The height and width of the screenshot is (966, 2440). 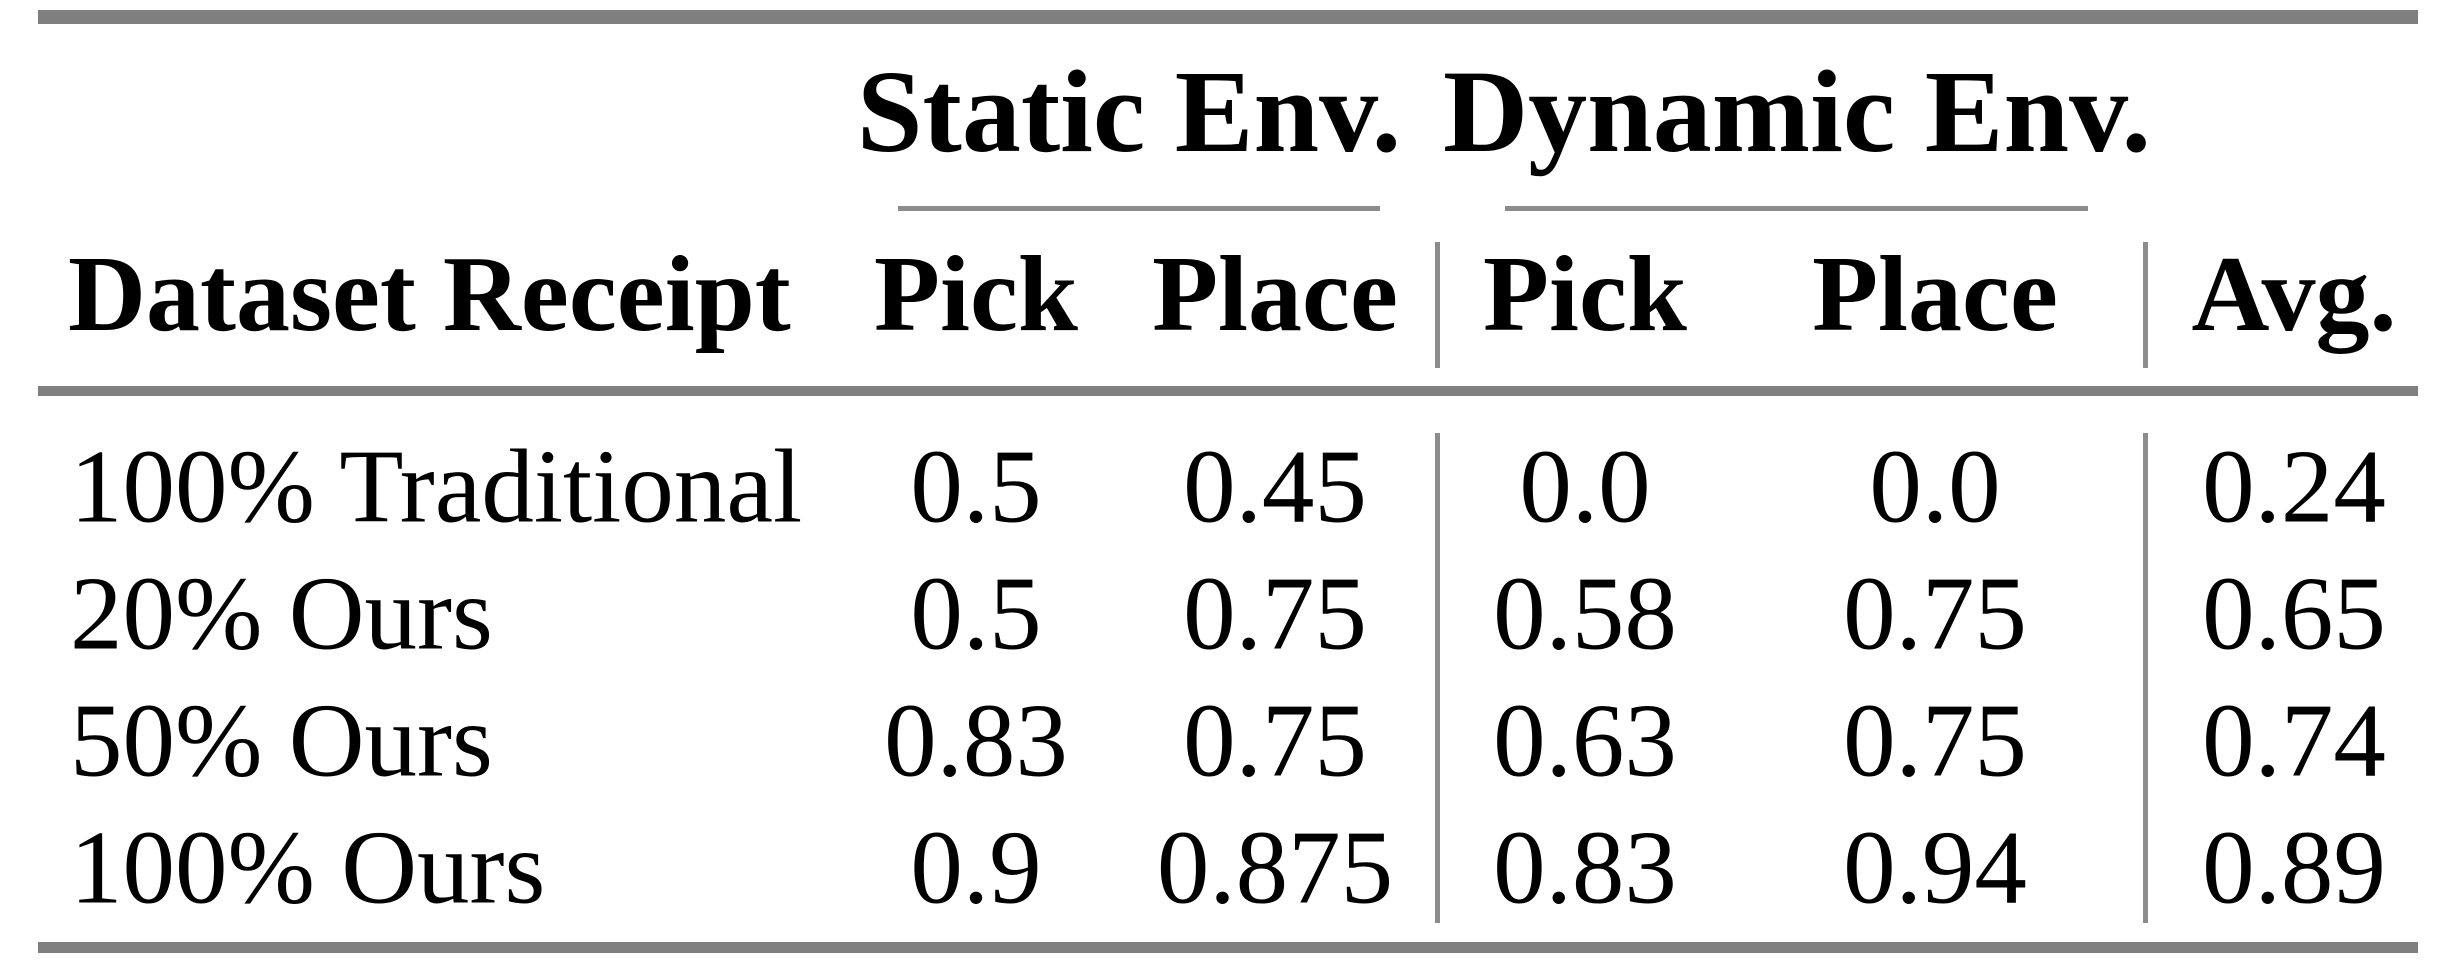 What do you see at coordinates (1797, 111) in the screenshot?
I see `group-header-dynamic-env: Dynamic Env.` at bounding box center [1797, 111].